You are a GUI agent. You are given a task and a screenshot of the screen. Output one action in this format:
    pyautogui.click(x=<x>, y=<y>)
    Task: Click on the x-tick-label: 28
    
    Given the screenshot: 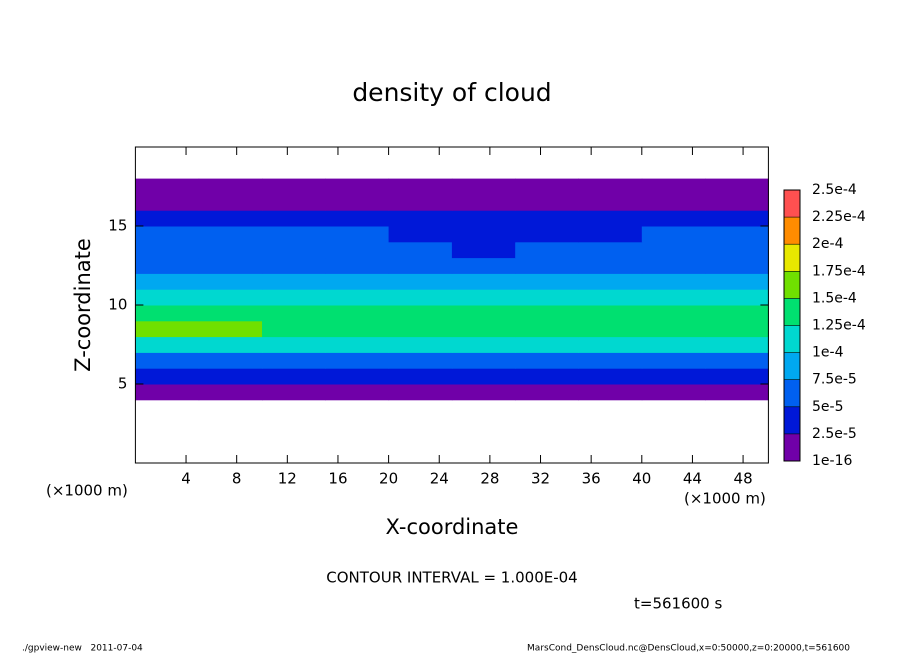 What is the action you would take?
    pyautogui.click(x=489, y=479)
    